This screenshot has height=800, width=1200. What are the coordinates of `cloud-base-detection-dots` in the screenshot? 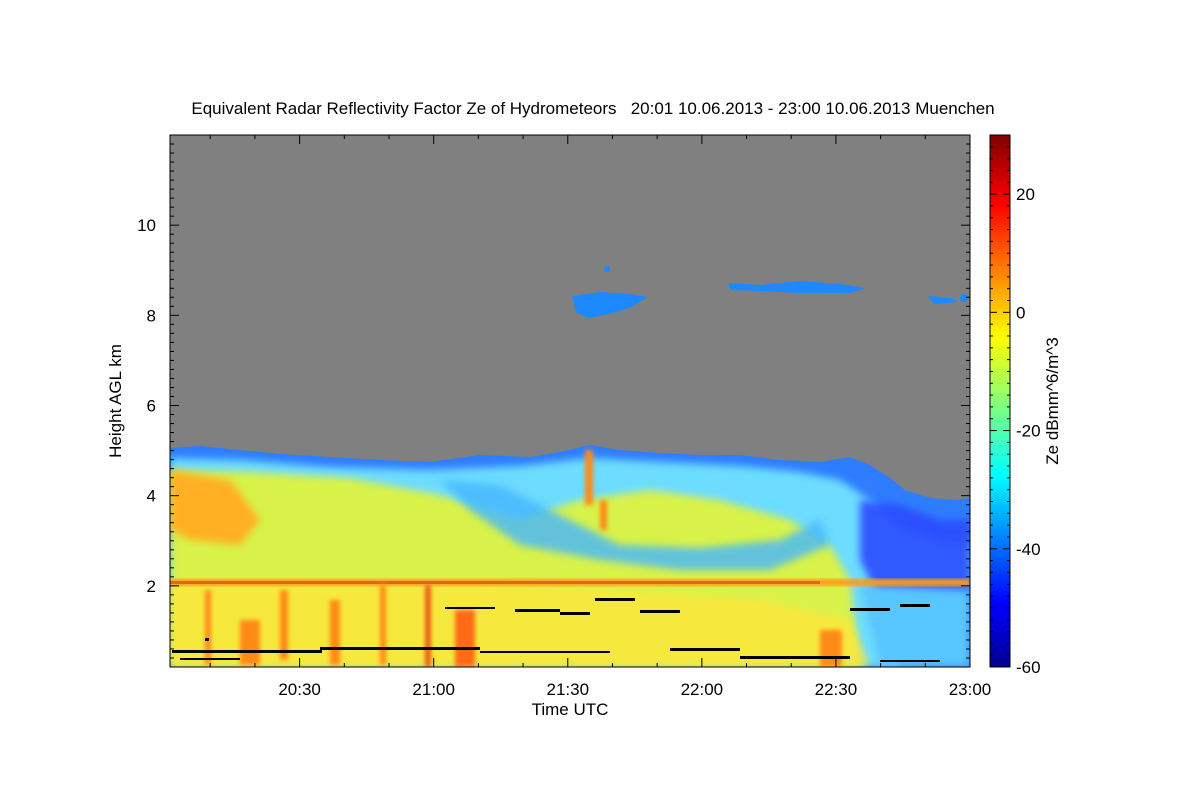 It's located at (556, 630).